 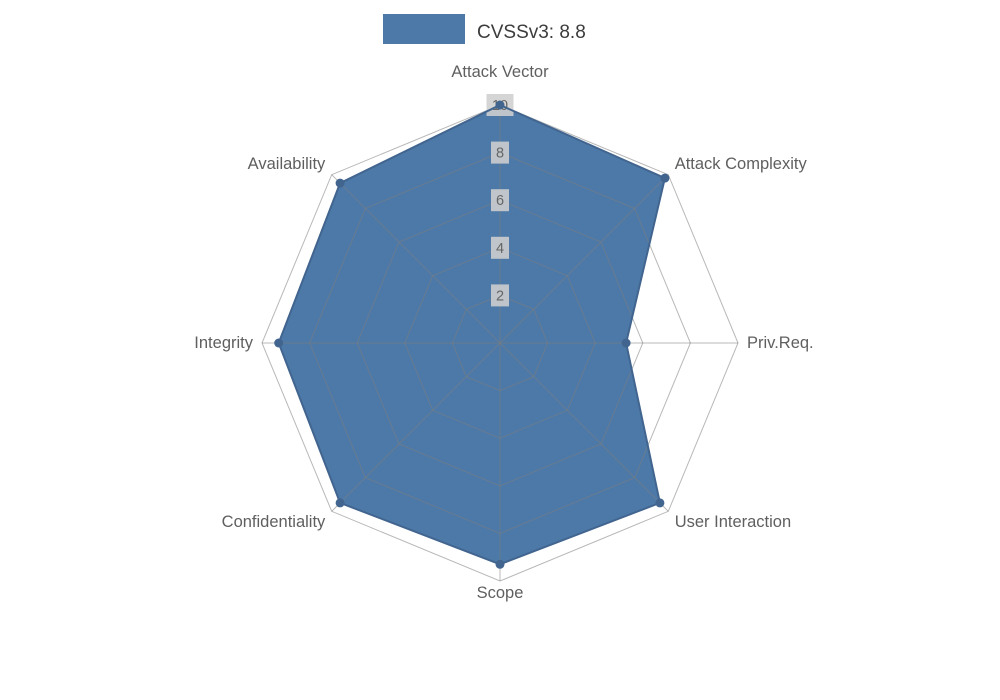 What do you see at coordinates (500, 593) in the screenshot?
I see `axis-label-scope: Scope` at bounding box center [500, 593].